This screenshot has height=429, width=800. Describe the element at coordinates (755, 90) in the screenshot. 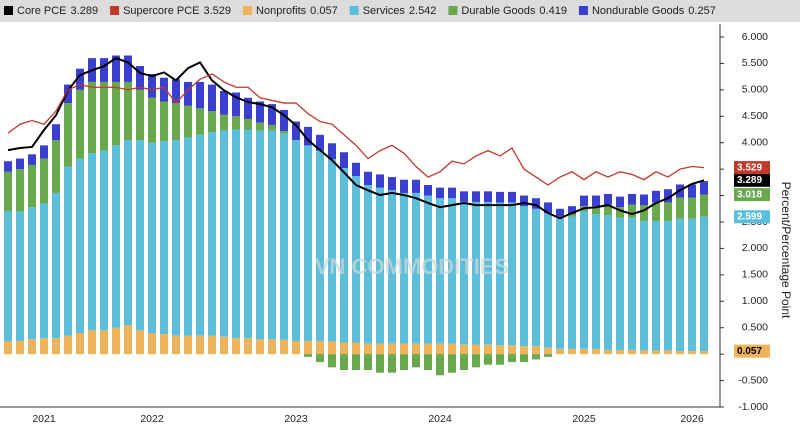

I see `y-tick-label: 5.000` at that location.